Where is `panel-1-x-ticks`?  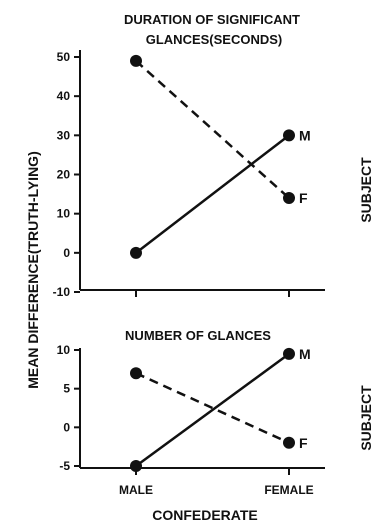 panel-1-x-ticks is located at coordinates (212, 293).